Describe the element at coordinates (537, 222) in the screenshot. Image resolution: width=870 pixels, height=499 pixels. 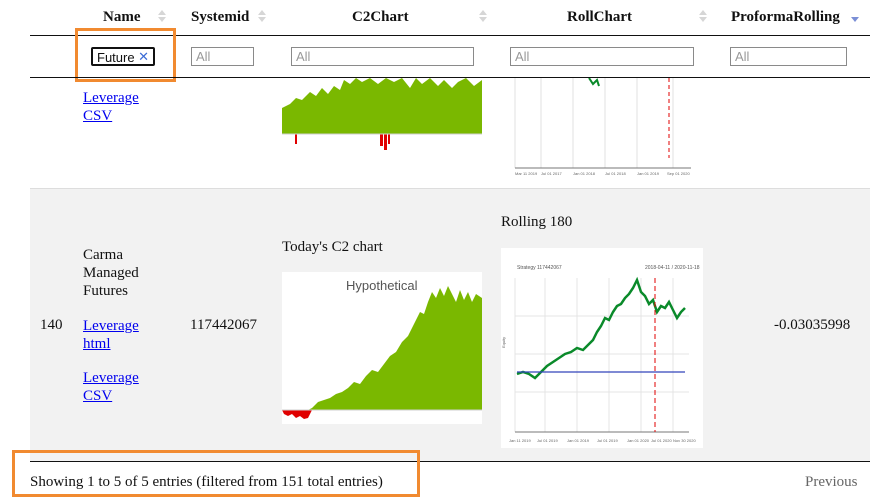
I see `roll-chart-title: Rolling 180` at that location.